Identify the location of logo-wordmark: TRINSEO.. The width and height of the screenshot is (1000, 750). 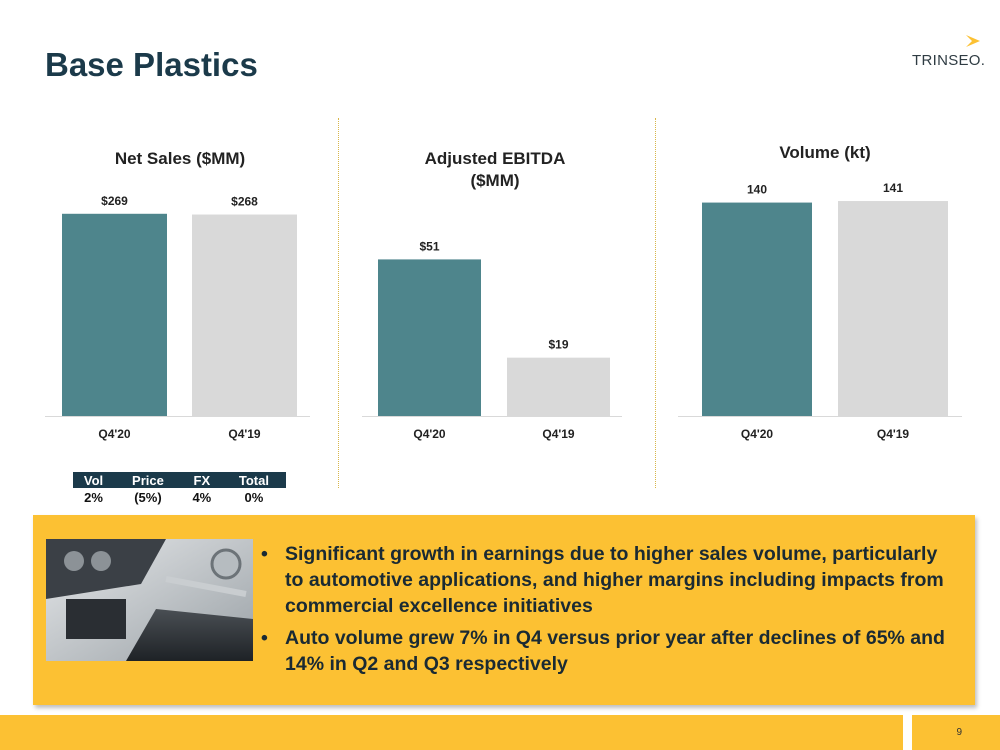
(949, 60).